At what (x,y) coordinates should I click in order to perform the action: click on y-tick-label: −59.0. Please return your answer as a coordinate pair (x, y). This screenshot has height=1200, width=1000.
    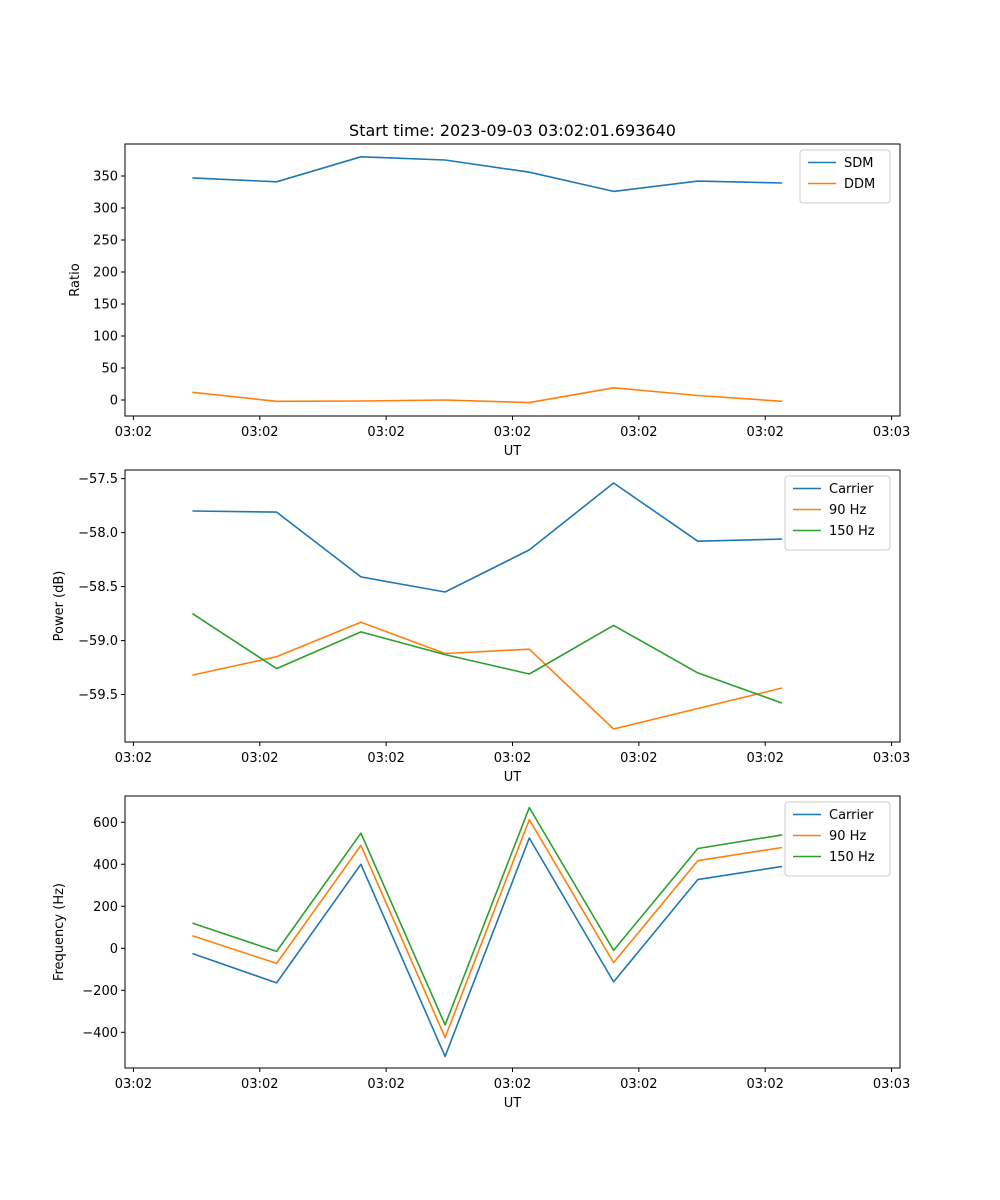
    Looking at the image, I should click on (98, 641).